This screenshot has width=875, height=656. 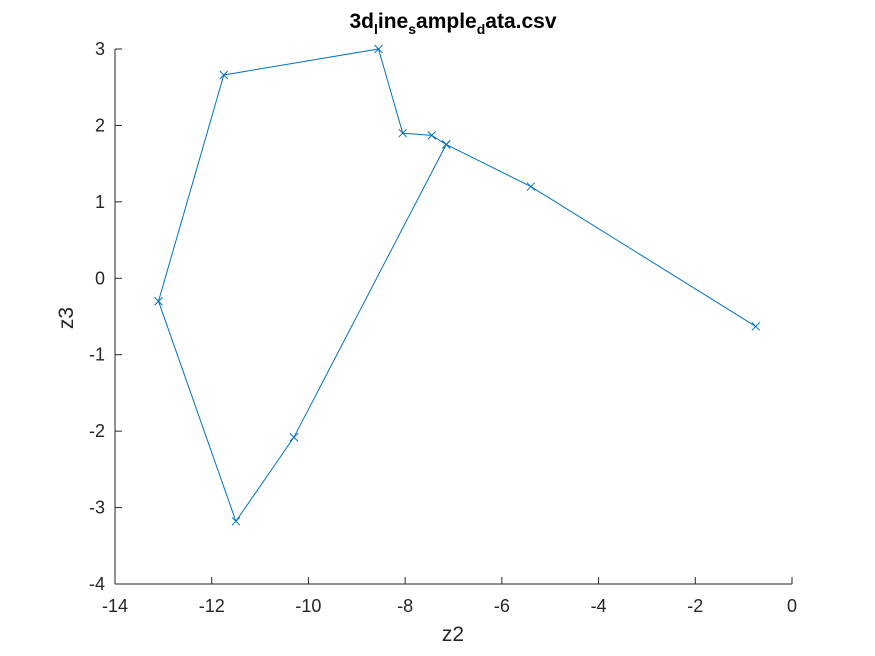 I want to click on title-part-2: ine, so click(x=393, y=21).